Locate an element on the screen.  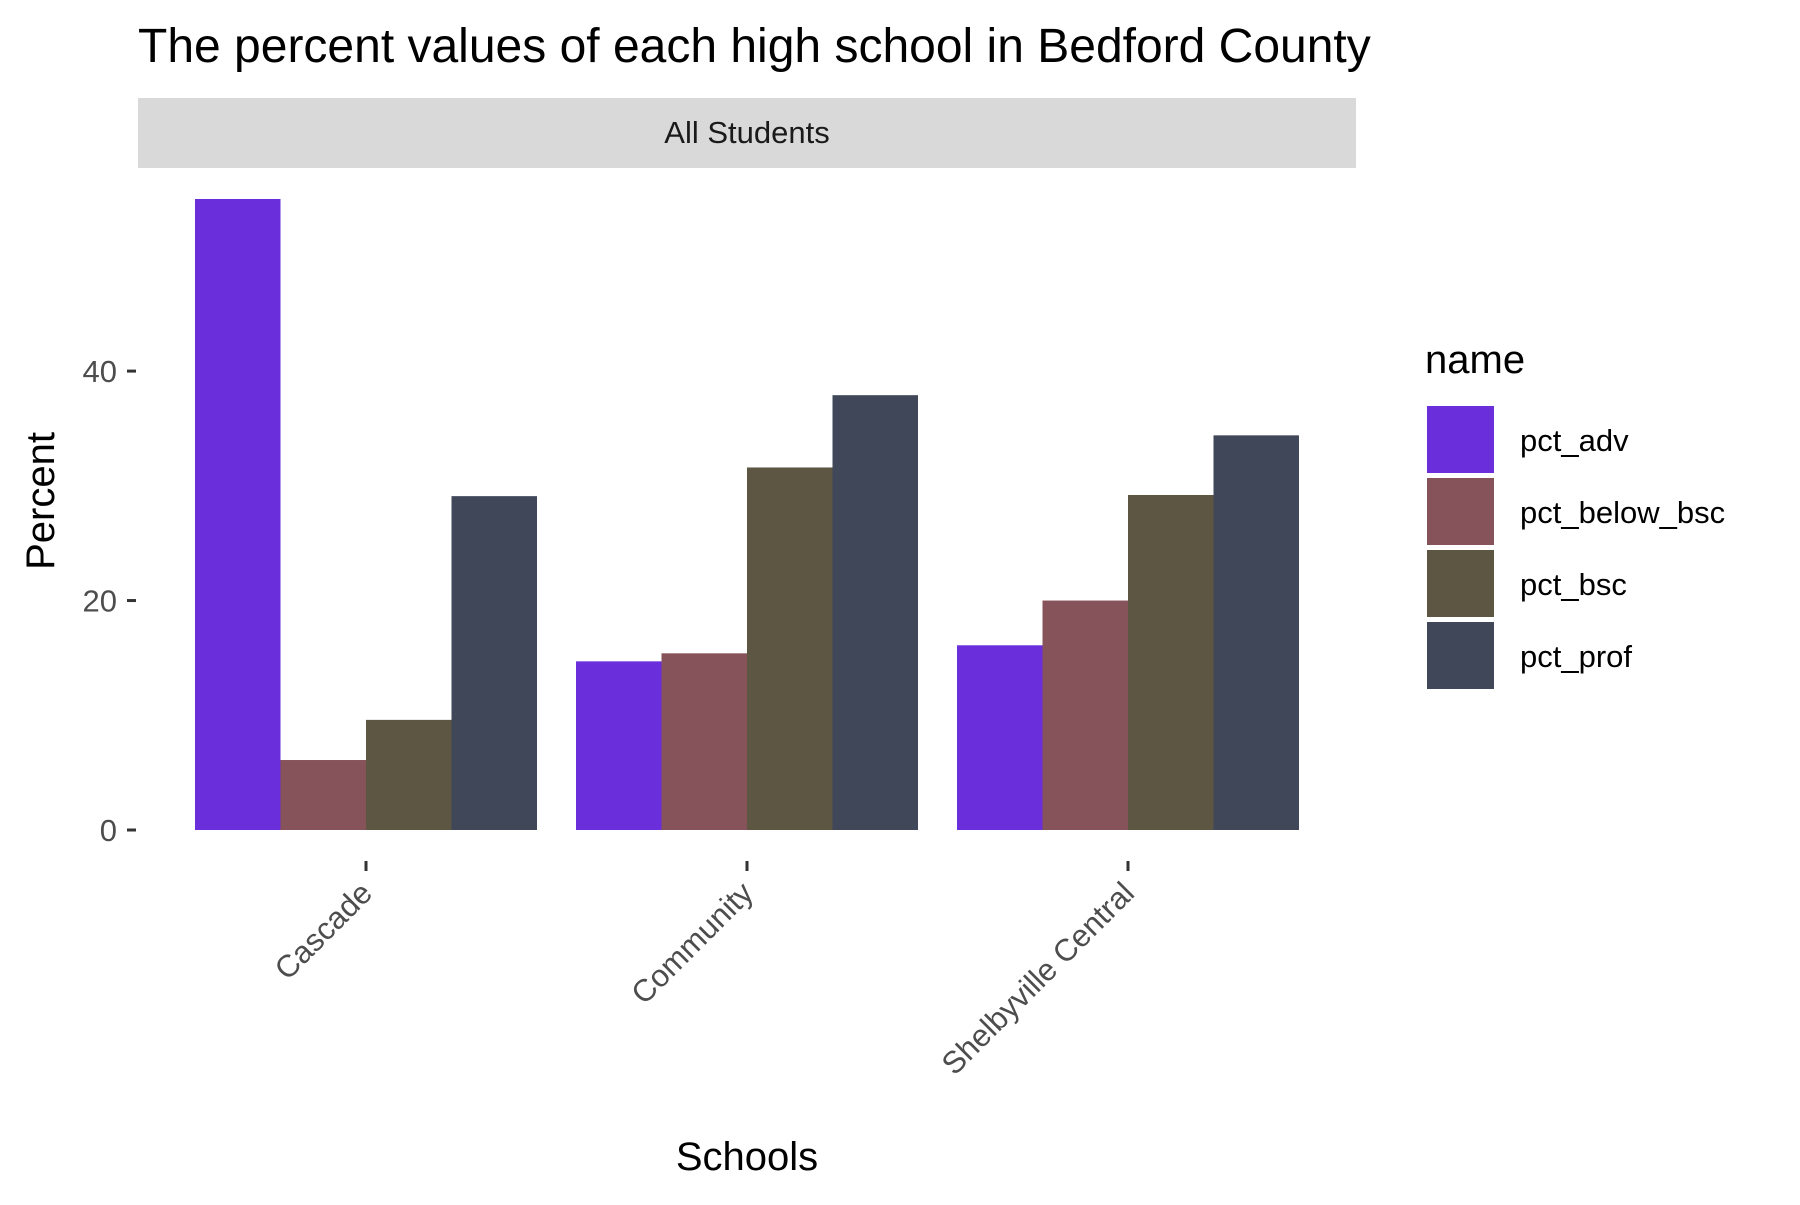
x-tick-label: Cascade is located at coordinates (323, 930).